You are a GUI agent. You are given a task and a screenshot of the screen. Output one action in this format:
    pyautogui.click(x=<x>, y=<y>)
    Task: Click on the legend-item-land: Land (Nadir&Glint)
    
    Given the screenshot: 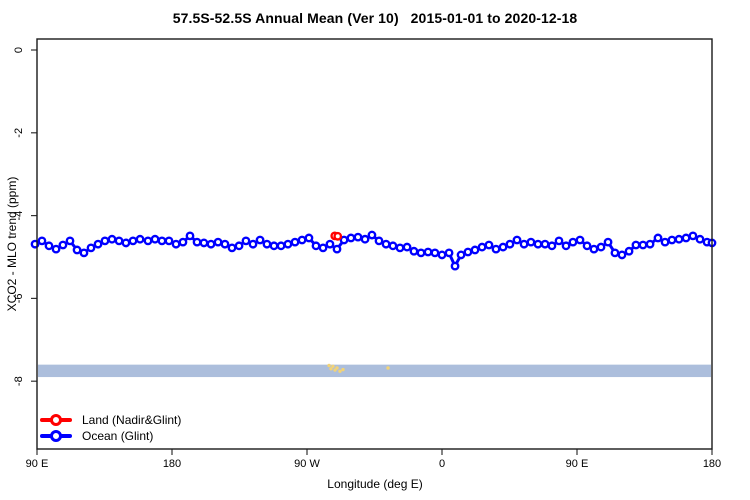 What is the action you would take?
    pyautogui.click(x=110, y=420)
    